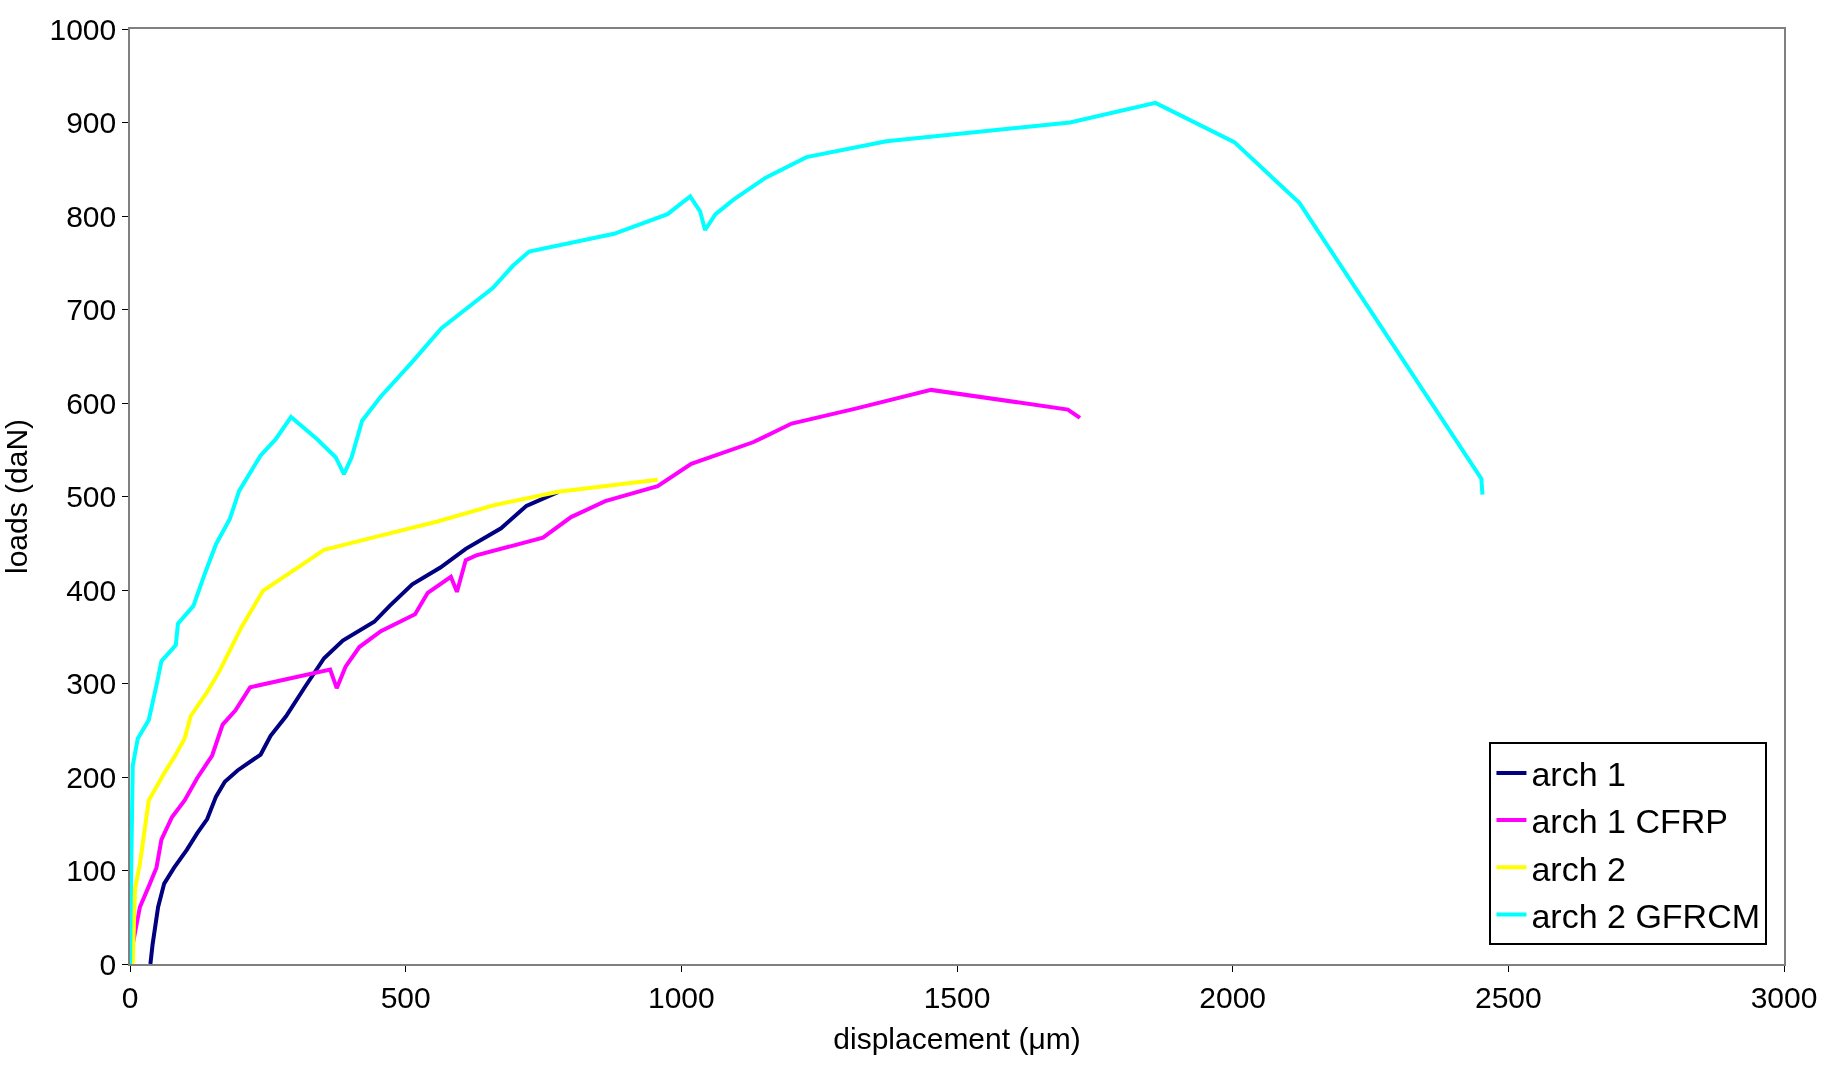 The image size is (1844, 1074). I want to click on x-tick-label: 500, so click(405, 997).